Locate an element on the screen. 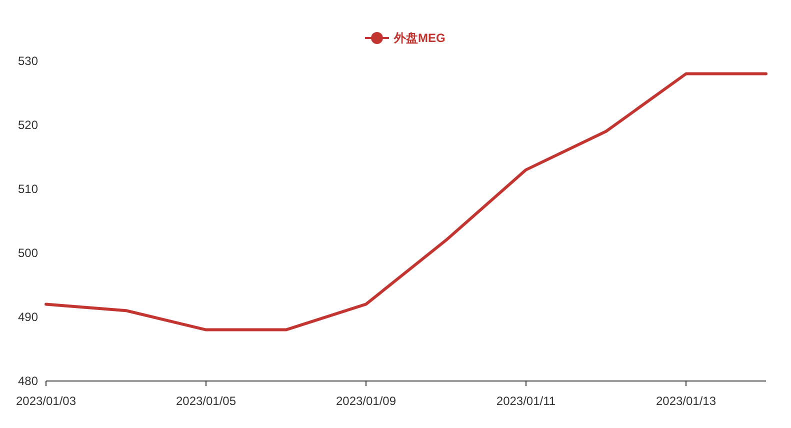 The height and width of the screenshot is (428, 791). x-tick-label: 2023/01/05 is located at coordinates (206, 401).